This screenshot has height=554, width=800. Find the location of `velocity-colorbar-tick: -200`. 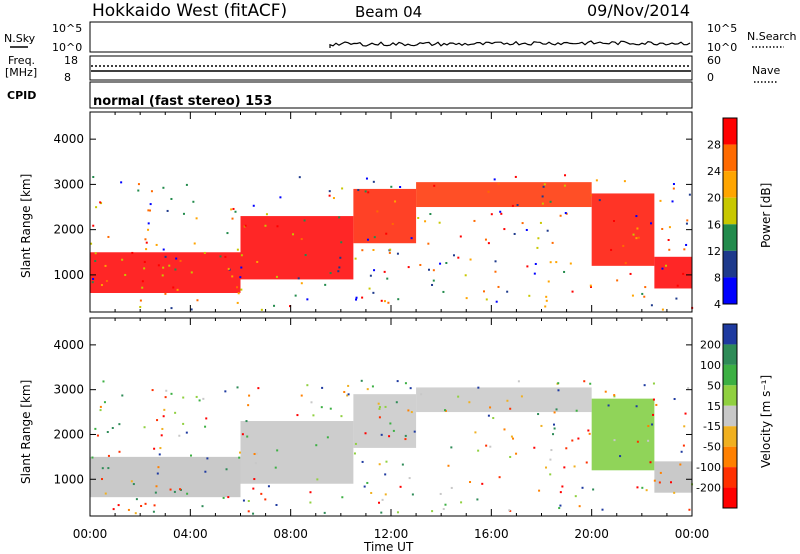

velocity-colorbar-tick: -200 is located at coordinates (708, 488).